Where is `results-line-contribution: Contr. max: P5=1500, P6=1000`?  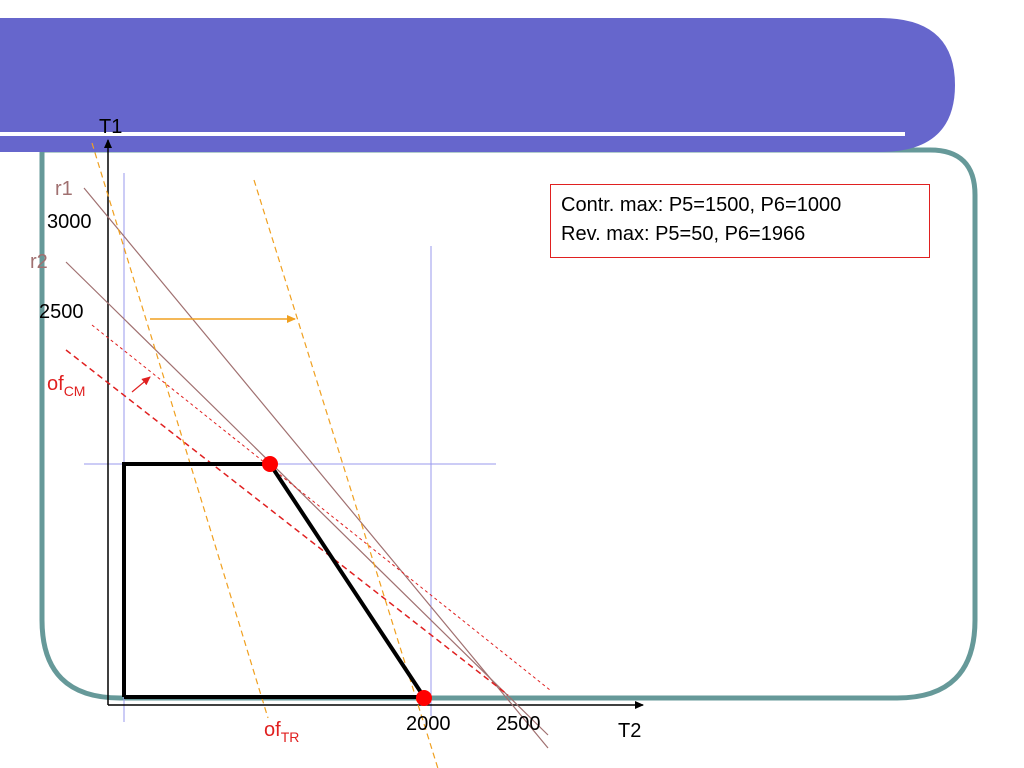 results-line-contribution: Contr. max: P5=1500, P6=1000 is located at coordinates (701, 205).